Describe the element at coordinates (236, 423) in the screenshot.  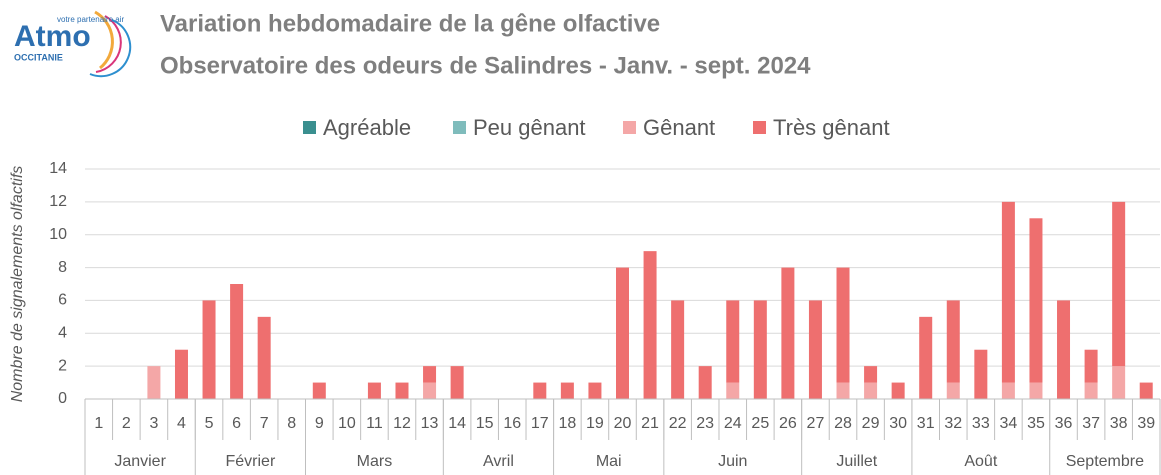
I see `x-tick-label: 6` at that location.